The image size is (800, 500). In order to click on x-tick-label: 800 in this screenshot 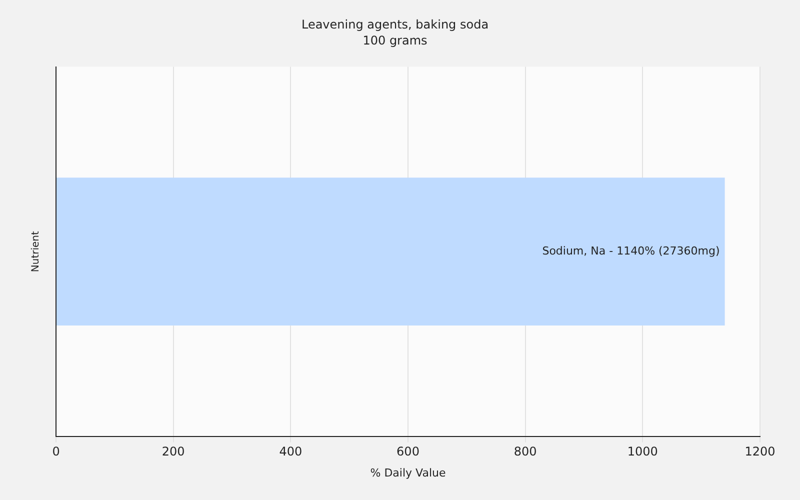, I will do `click(525, 451)`.